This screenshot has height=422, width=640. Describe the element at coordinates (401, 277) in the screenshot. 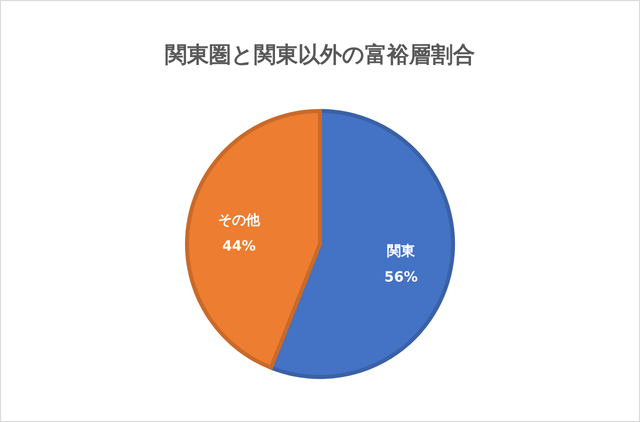

I see `data-label: 56%` at that location.